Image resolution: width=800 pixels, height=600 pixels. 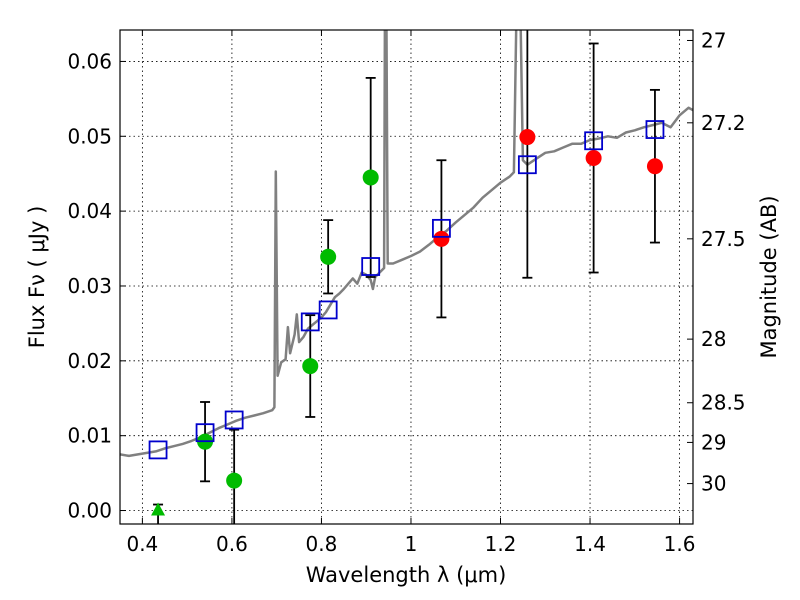 What do you see at coordinates (142, 544) in the screenshot?
I see `x-tick-label: 0.4` at bounding box center [142, 544].